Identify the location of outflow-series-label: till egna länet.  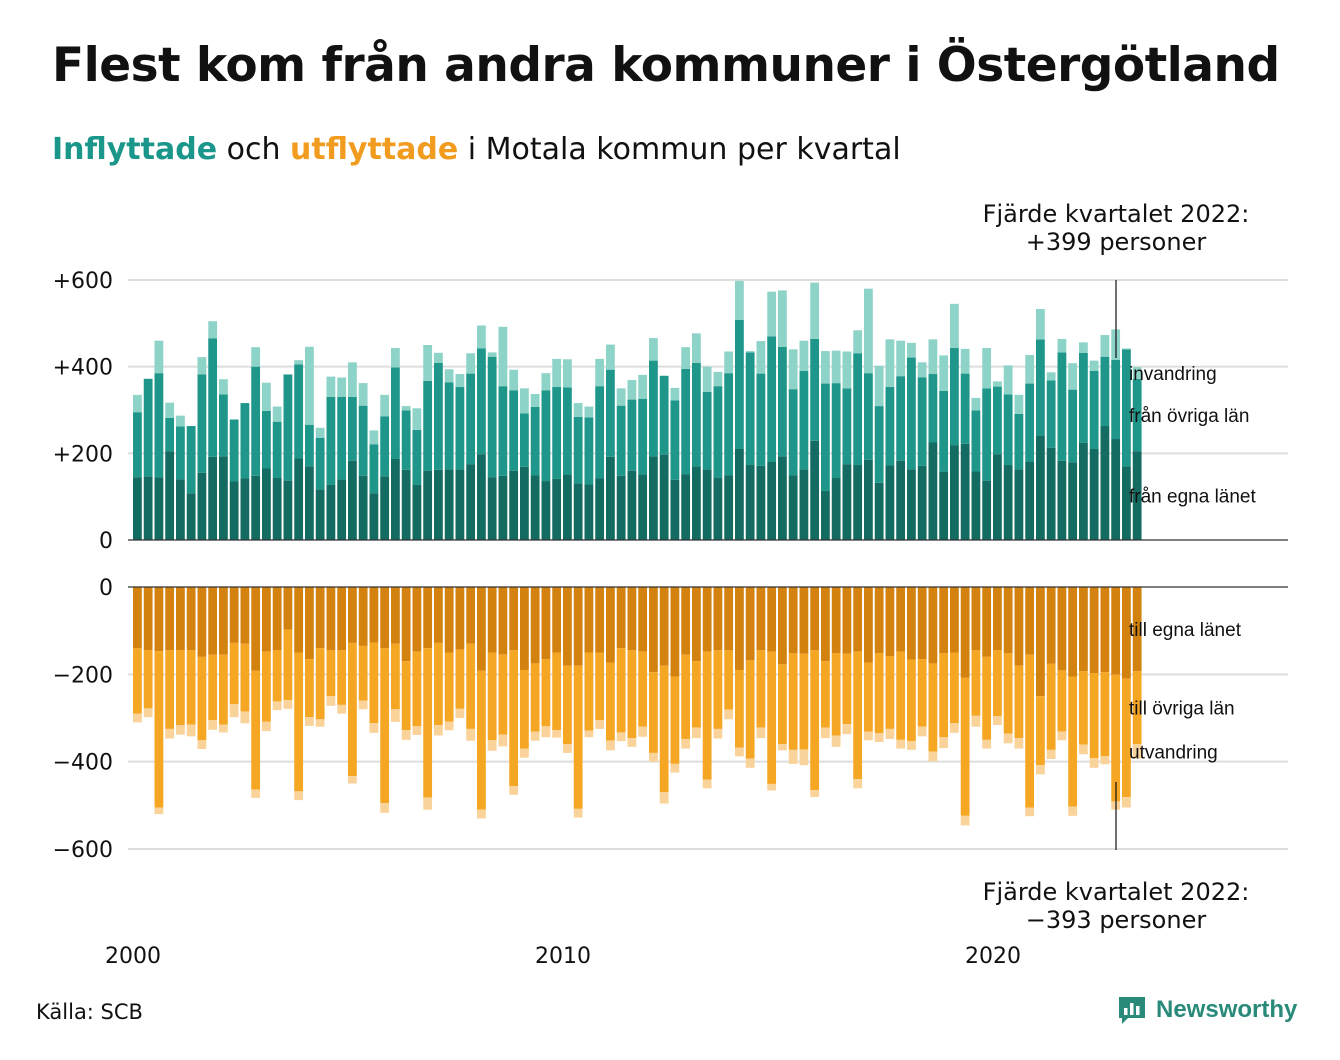
(1185, 630).